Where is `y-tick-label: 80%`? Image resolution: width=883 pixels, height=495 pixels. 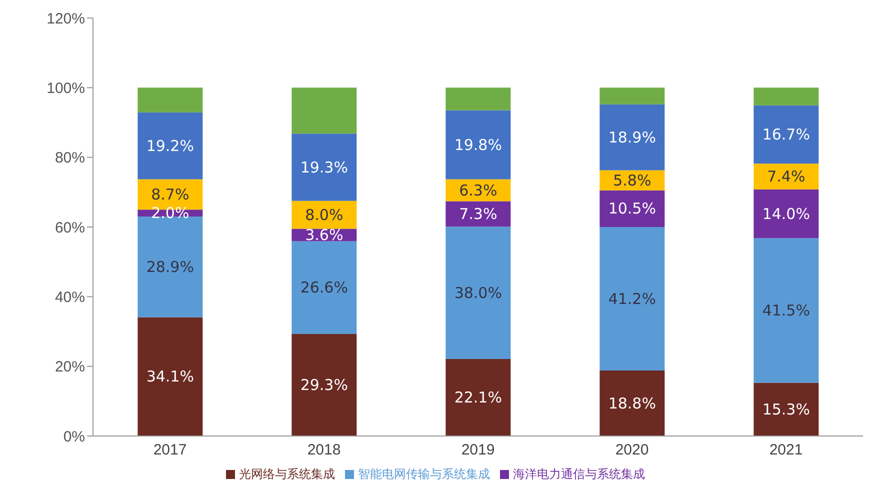 y-tick-label: 80% is located at coordinates (69, 158).